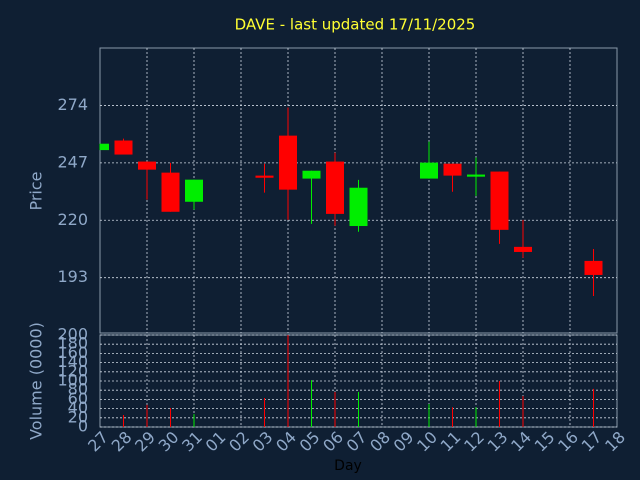  Describe the element at coordinates (72, 219) in the screenshot. I see `y-tick-label: 220` at that location.